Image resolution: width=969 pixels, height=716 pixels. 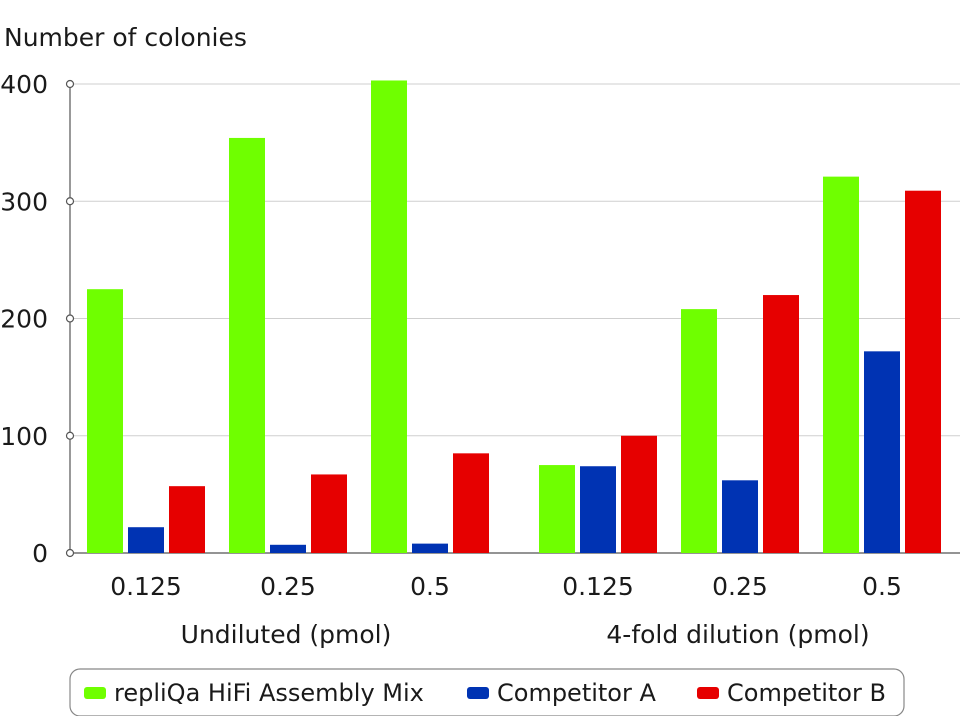 I want to click on x-tick-labels: 0.125 0.25 0.5 0.125 0.25 0.5, so click(x=506, y=586).